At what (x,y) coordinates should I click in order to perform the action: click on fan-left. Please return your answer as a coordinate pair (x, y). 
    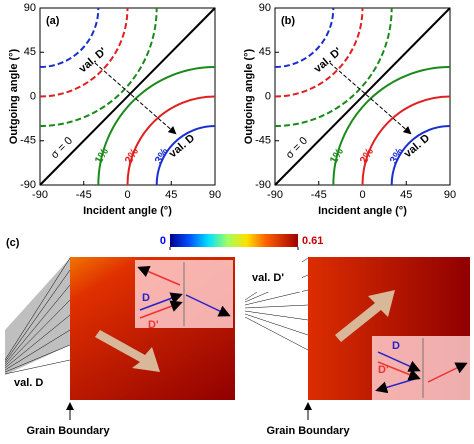
    Looking at the image, I should click on (37, 316).